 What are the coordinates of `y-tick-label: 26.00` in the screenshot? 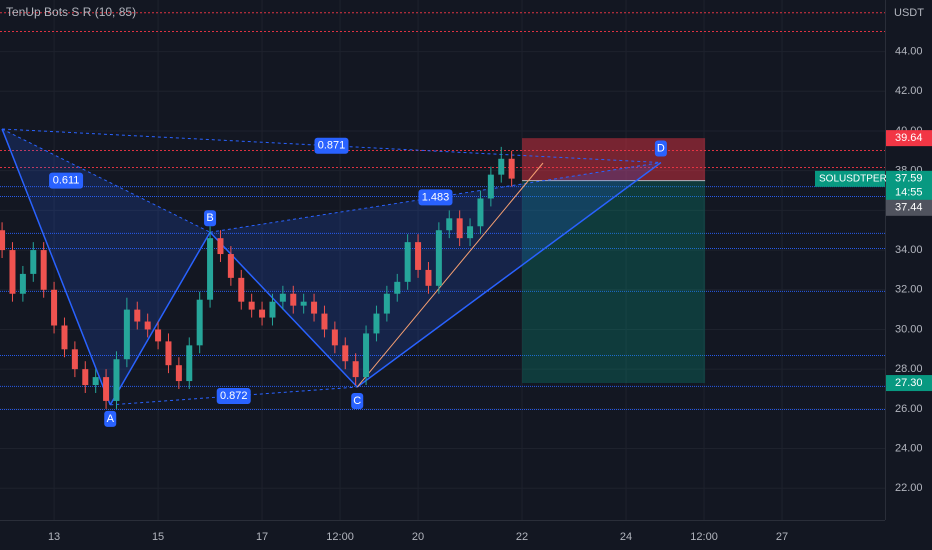 It's located at (909, 409).